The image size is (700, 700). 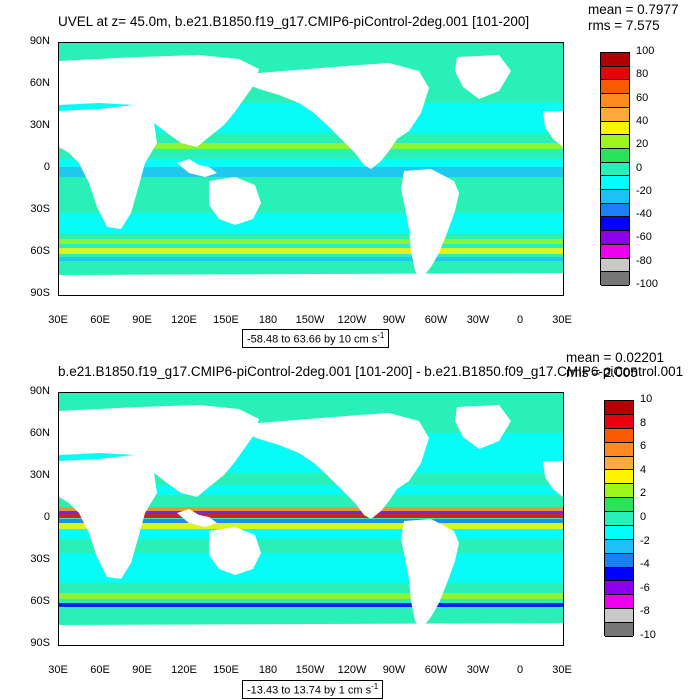 I want to click on colorbar-label: 6, so click(x=643, y=446).